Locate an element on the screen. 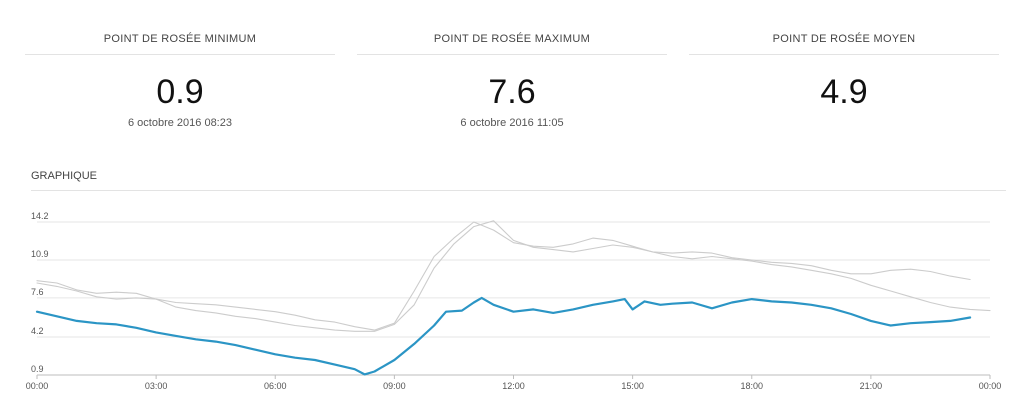 The image size is (1024, 405). stat-minimum-date: 6 octobre 2016 08:23 is located at coordinates (180, 123).